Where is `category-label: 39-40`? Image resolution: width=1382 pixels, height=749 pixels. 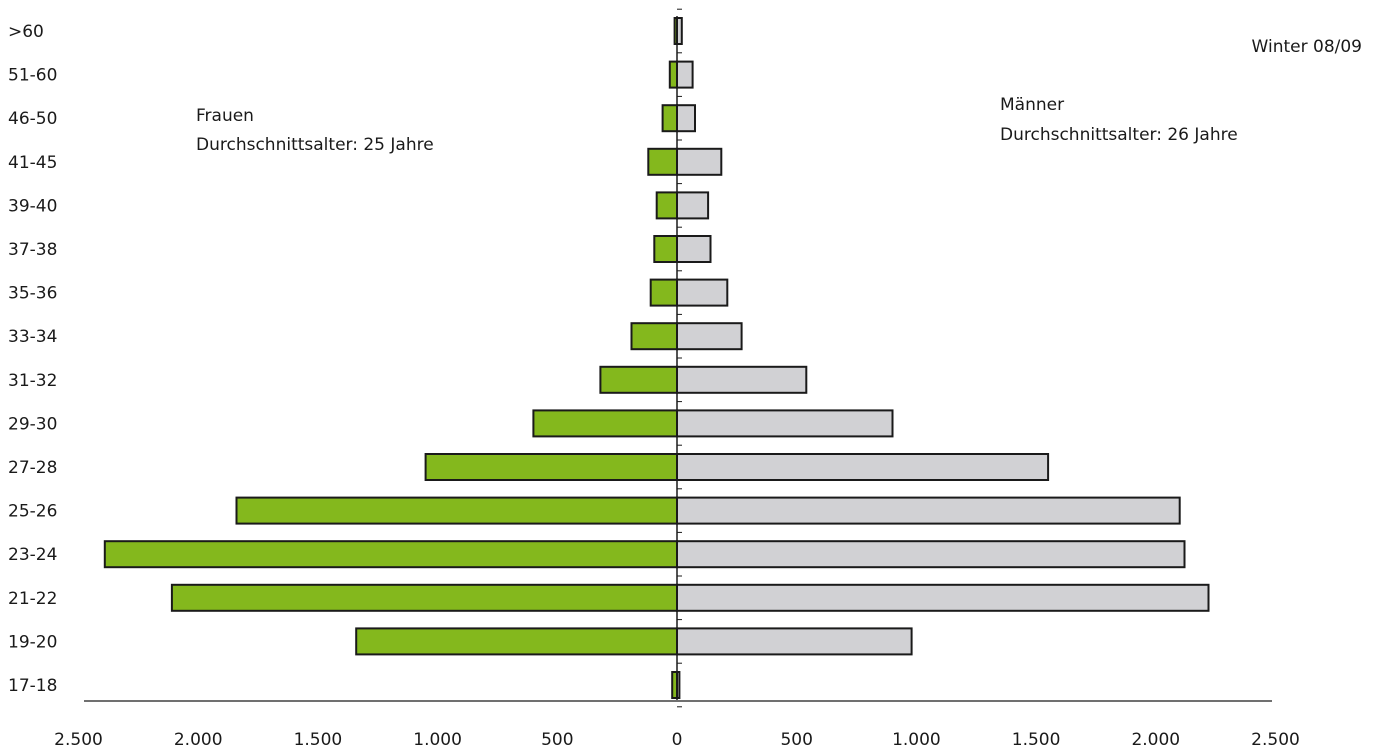 category-label: 39-40 is located at coordinates (32, 206).